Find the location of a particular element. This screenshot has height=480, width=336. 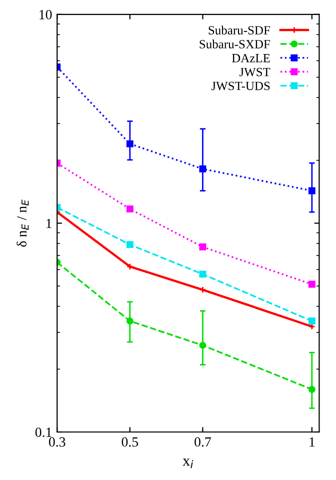

y-tick-label: 1 is located at coordinates (49, 223).